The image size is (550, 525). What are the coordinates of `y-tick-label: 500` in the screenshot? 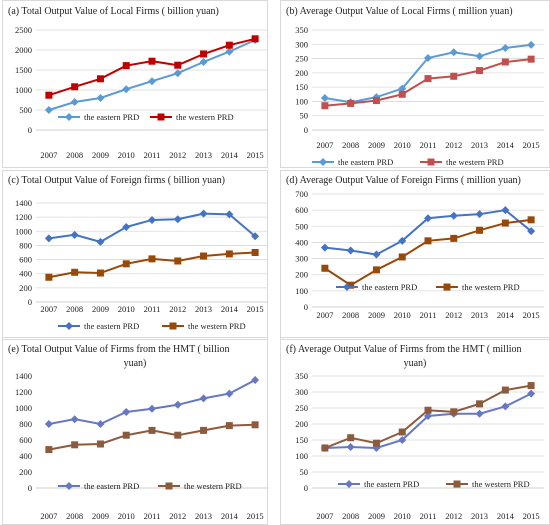 It's located at (301, 226).